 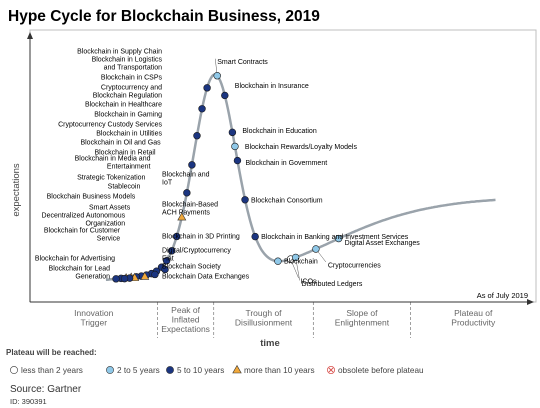 What do you see at coordinates (381, 370) in the screenshot?
I see `legend-label: obsolete before plateau` at bounding box center [381, 370].